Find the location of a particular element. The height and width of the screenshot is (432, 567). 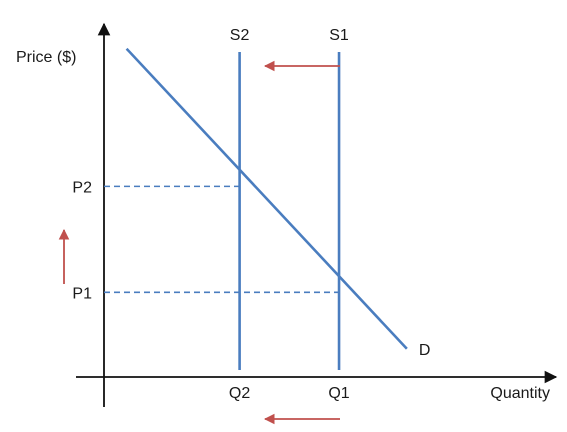

x-axis-label: Quantity is located at coordinates (520, 393).